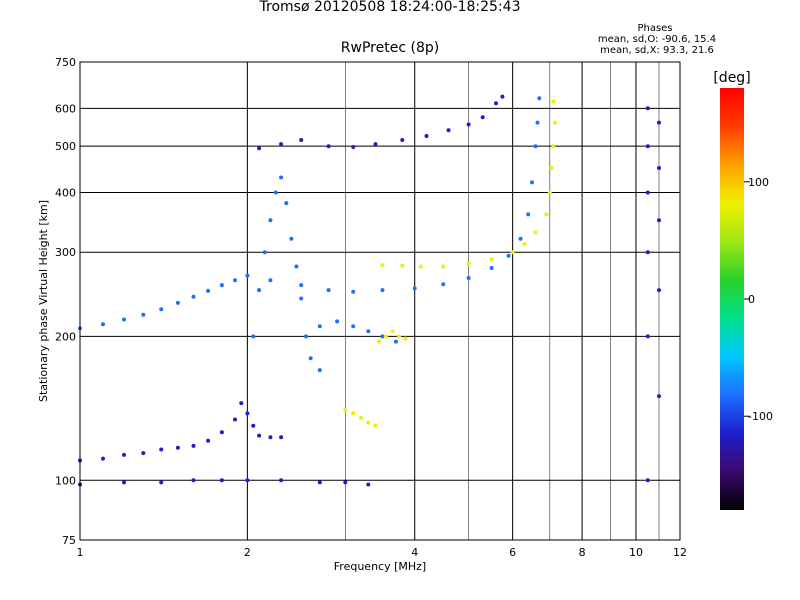 Image resolution: width=800 pixels, height=600 pixels. I want to click on x-axis-label: Frequency [MHz], so click(380, 566).